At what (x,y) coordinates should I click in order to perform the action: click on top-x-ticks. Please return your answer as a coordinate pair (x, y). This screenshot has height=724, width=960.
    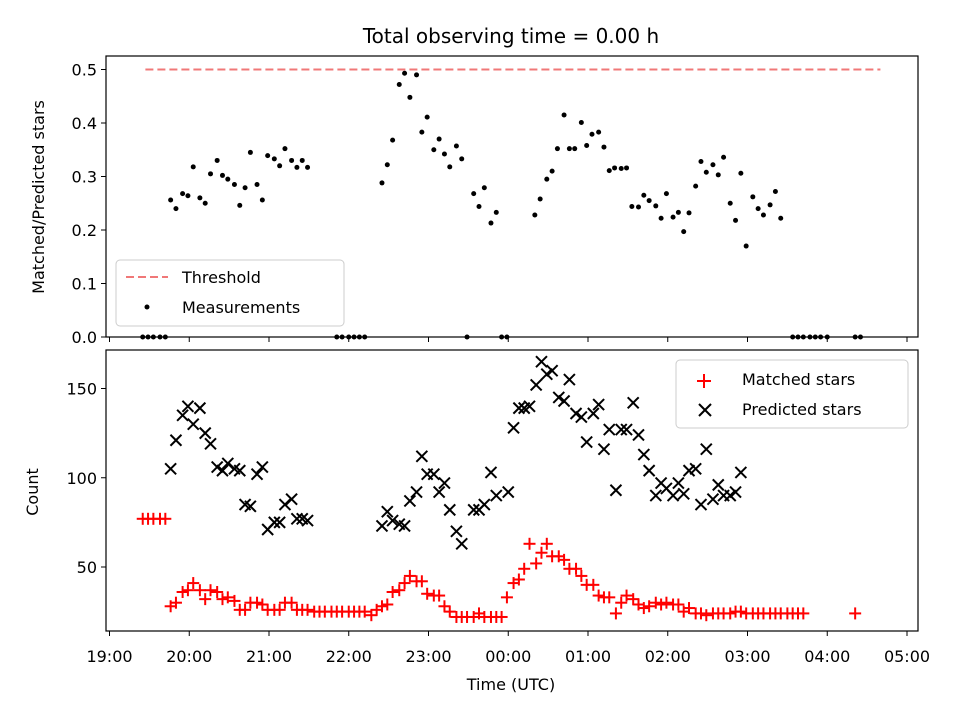
    Looking at the image, I should click on (508, 339).